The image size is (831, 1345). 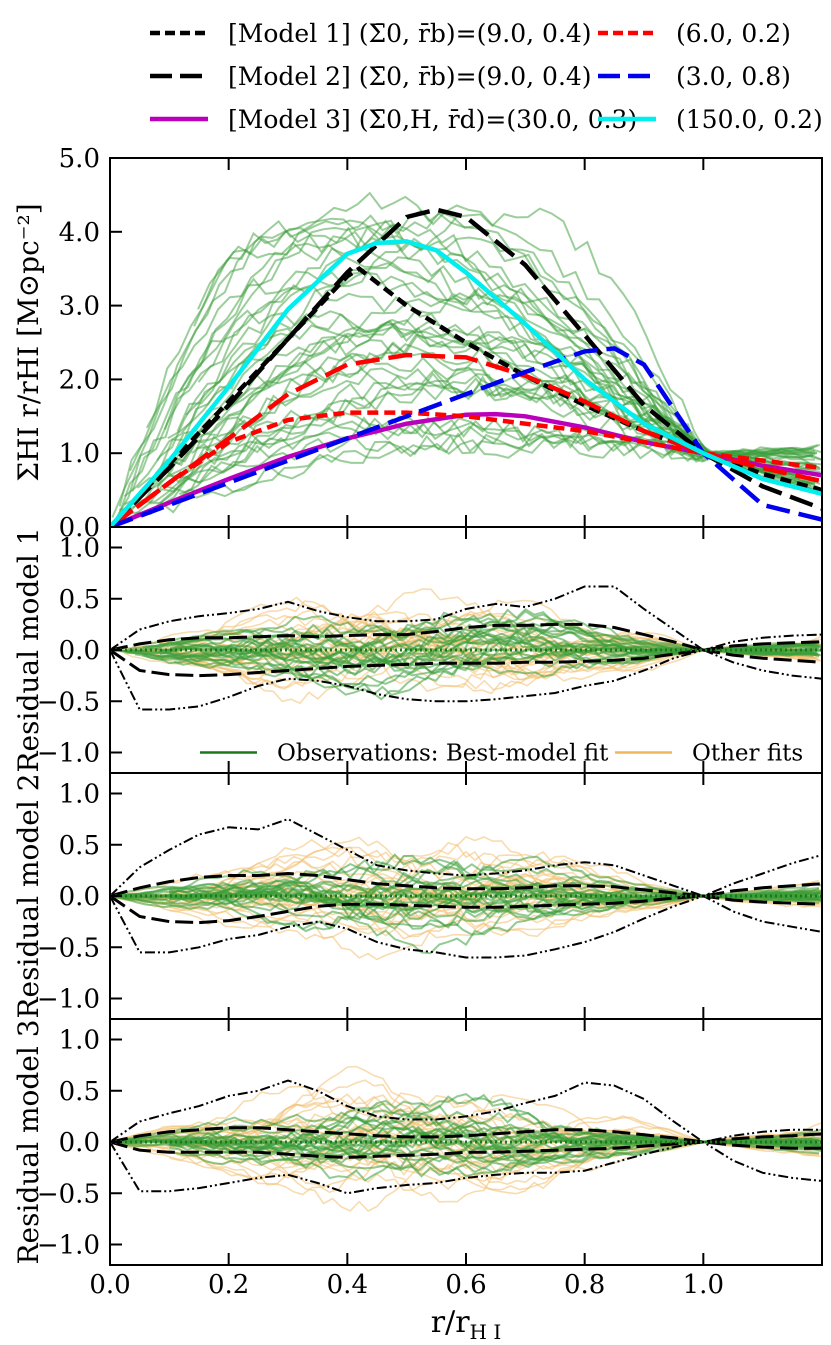 I want to click on x-tick-label: 0.2, so click(x=228, y=1285).